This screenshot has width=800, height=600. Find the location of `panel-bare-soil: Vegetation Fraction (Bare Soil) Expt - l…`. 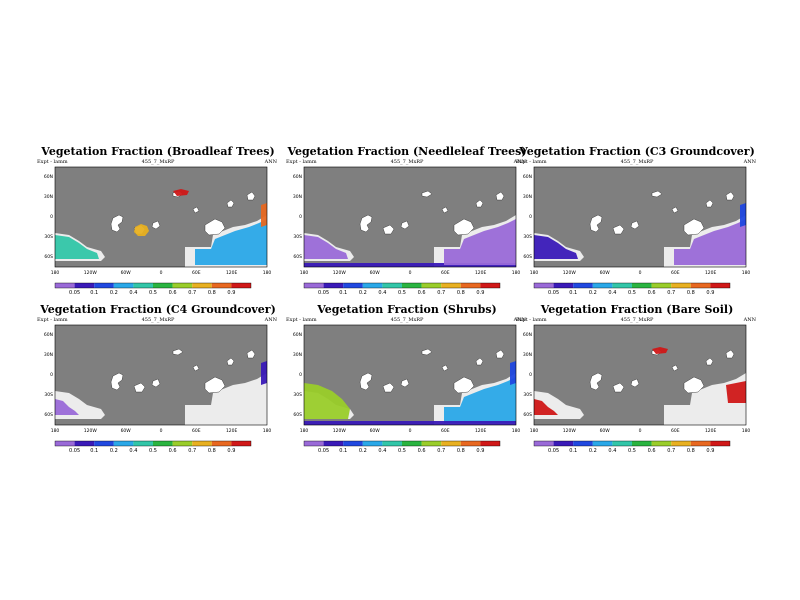

panel-bare-soil: Vegetation Fraction (Bare Soil) Expt - l… is located at coordinates (637, 383).